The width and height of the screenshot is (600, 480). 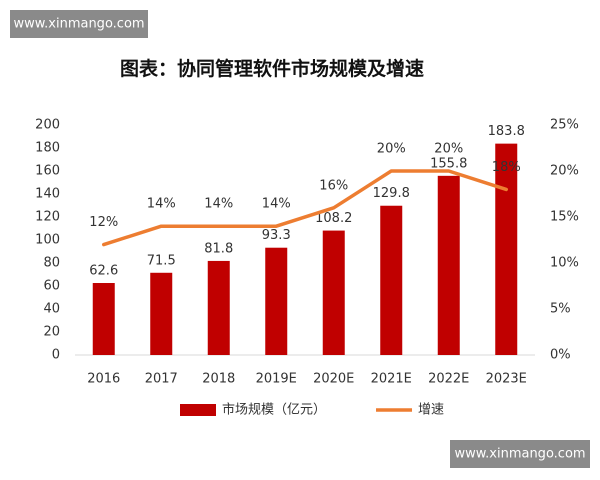 What do you see at coordinates (564, 125) in the screenshot?
I see `y2-tick-label: 25%` at bounding box center [564, 125].